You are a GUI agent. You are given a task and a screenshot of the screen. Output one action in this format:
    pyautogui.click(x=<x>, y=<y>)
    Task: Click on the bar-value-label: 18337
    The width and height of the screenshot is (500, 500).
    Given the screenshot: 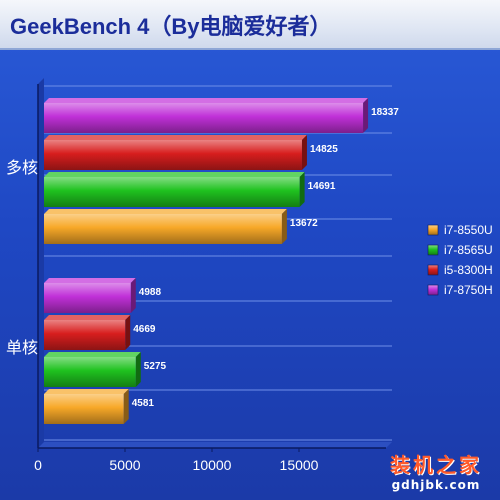 What is the action you would take?
    pyautogui.click(x=385, y=112)
    